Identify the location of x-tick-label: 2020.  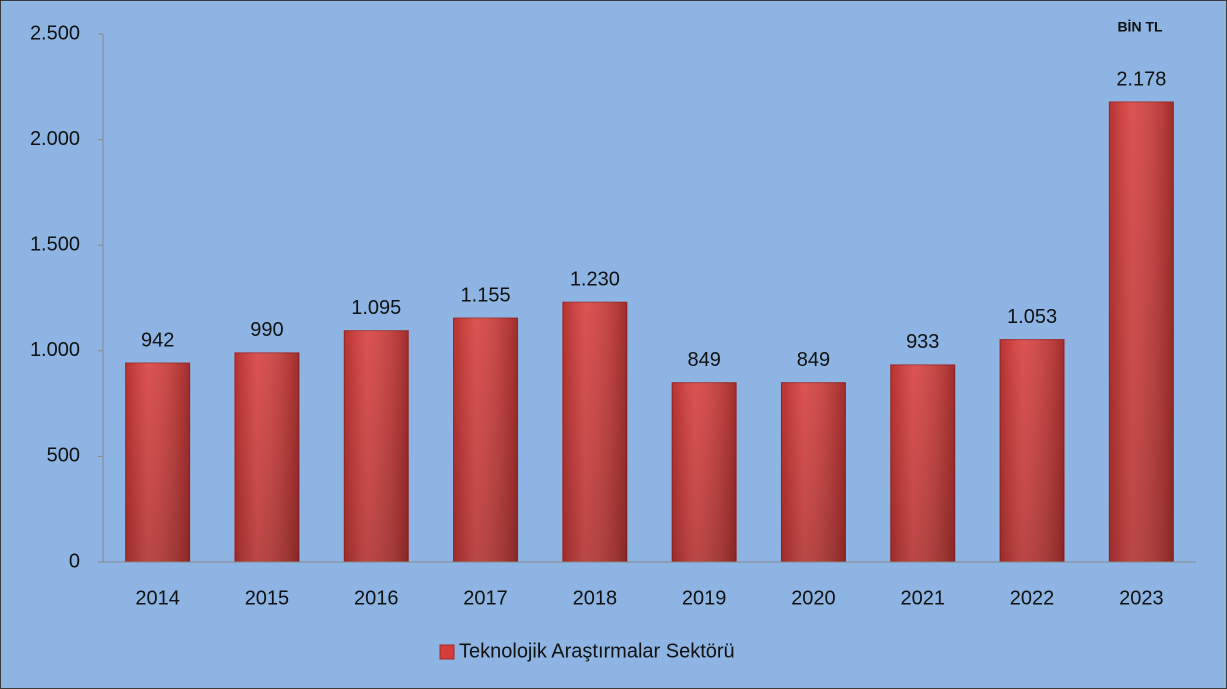
(813, 598).